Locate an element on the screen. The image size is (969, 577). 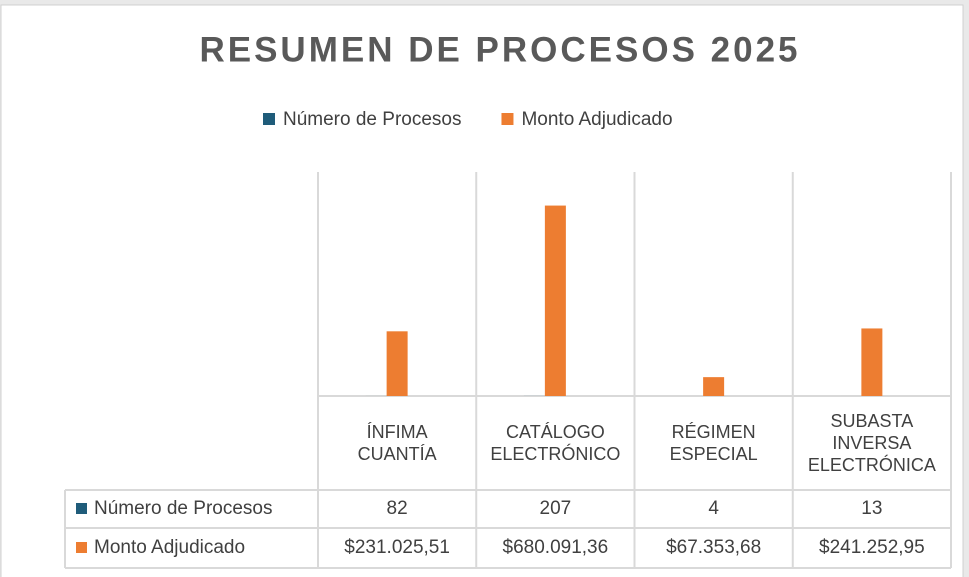
category-label-box: RÉGIMEN ESPECIAL is located at coordinates (713, 443).